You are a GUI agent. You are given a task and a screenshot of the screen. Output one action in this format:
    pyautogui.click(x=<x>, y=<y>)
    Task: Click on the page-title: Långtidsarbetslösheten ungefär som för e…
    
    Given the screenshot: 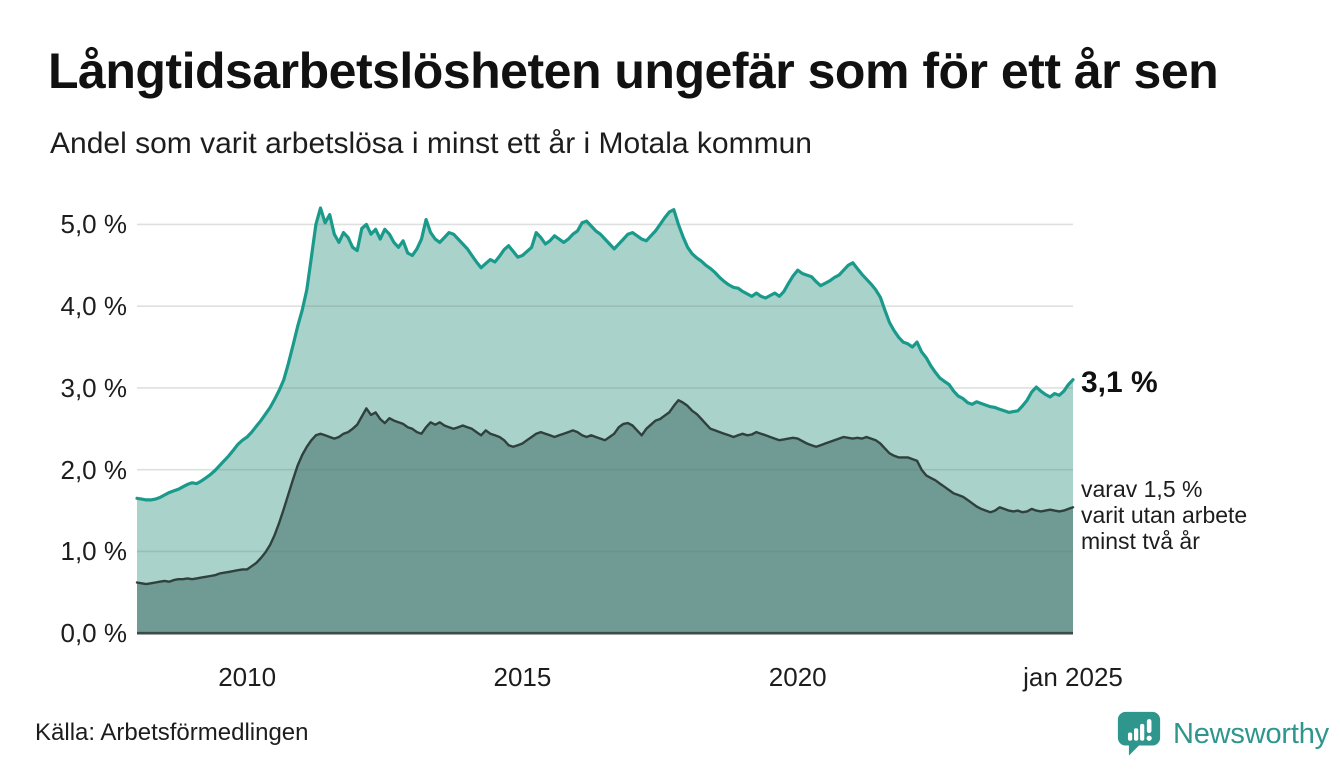 What is the action you would take?
    pyautogui.click(x=633, y=71)
    